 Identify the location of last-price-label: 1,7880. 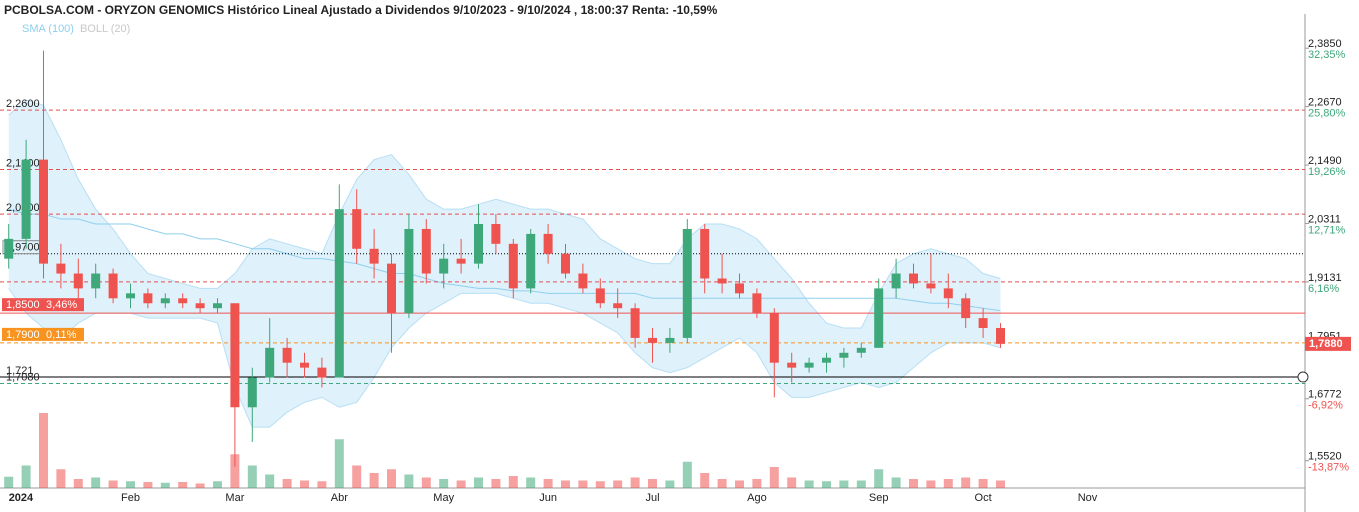
(1326, 344).